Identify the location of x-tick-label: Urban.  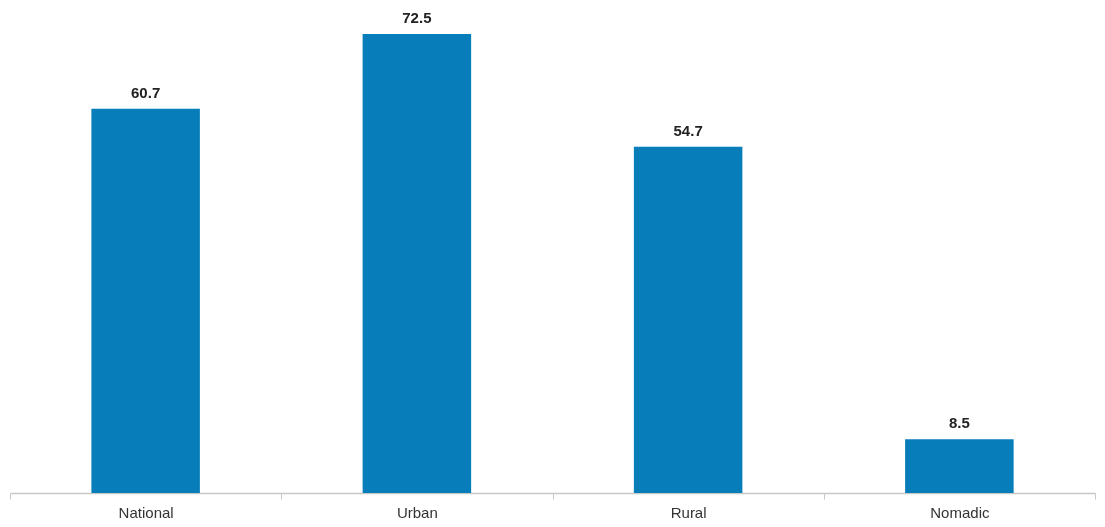
(417, 512).